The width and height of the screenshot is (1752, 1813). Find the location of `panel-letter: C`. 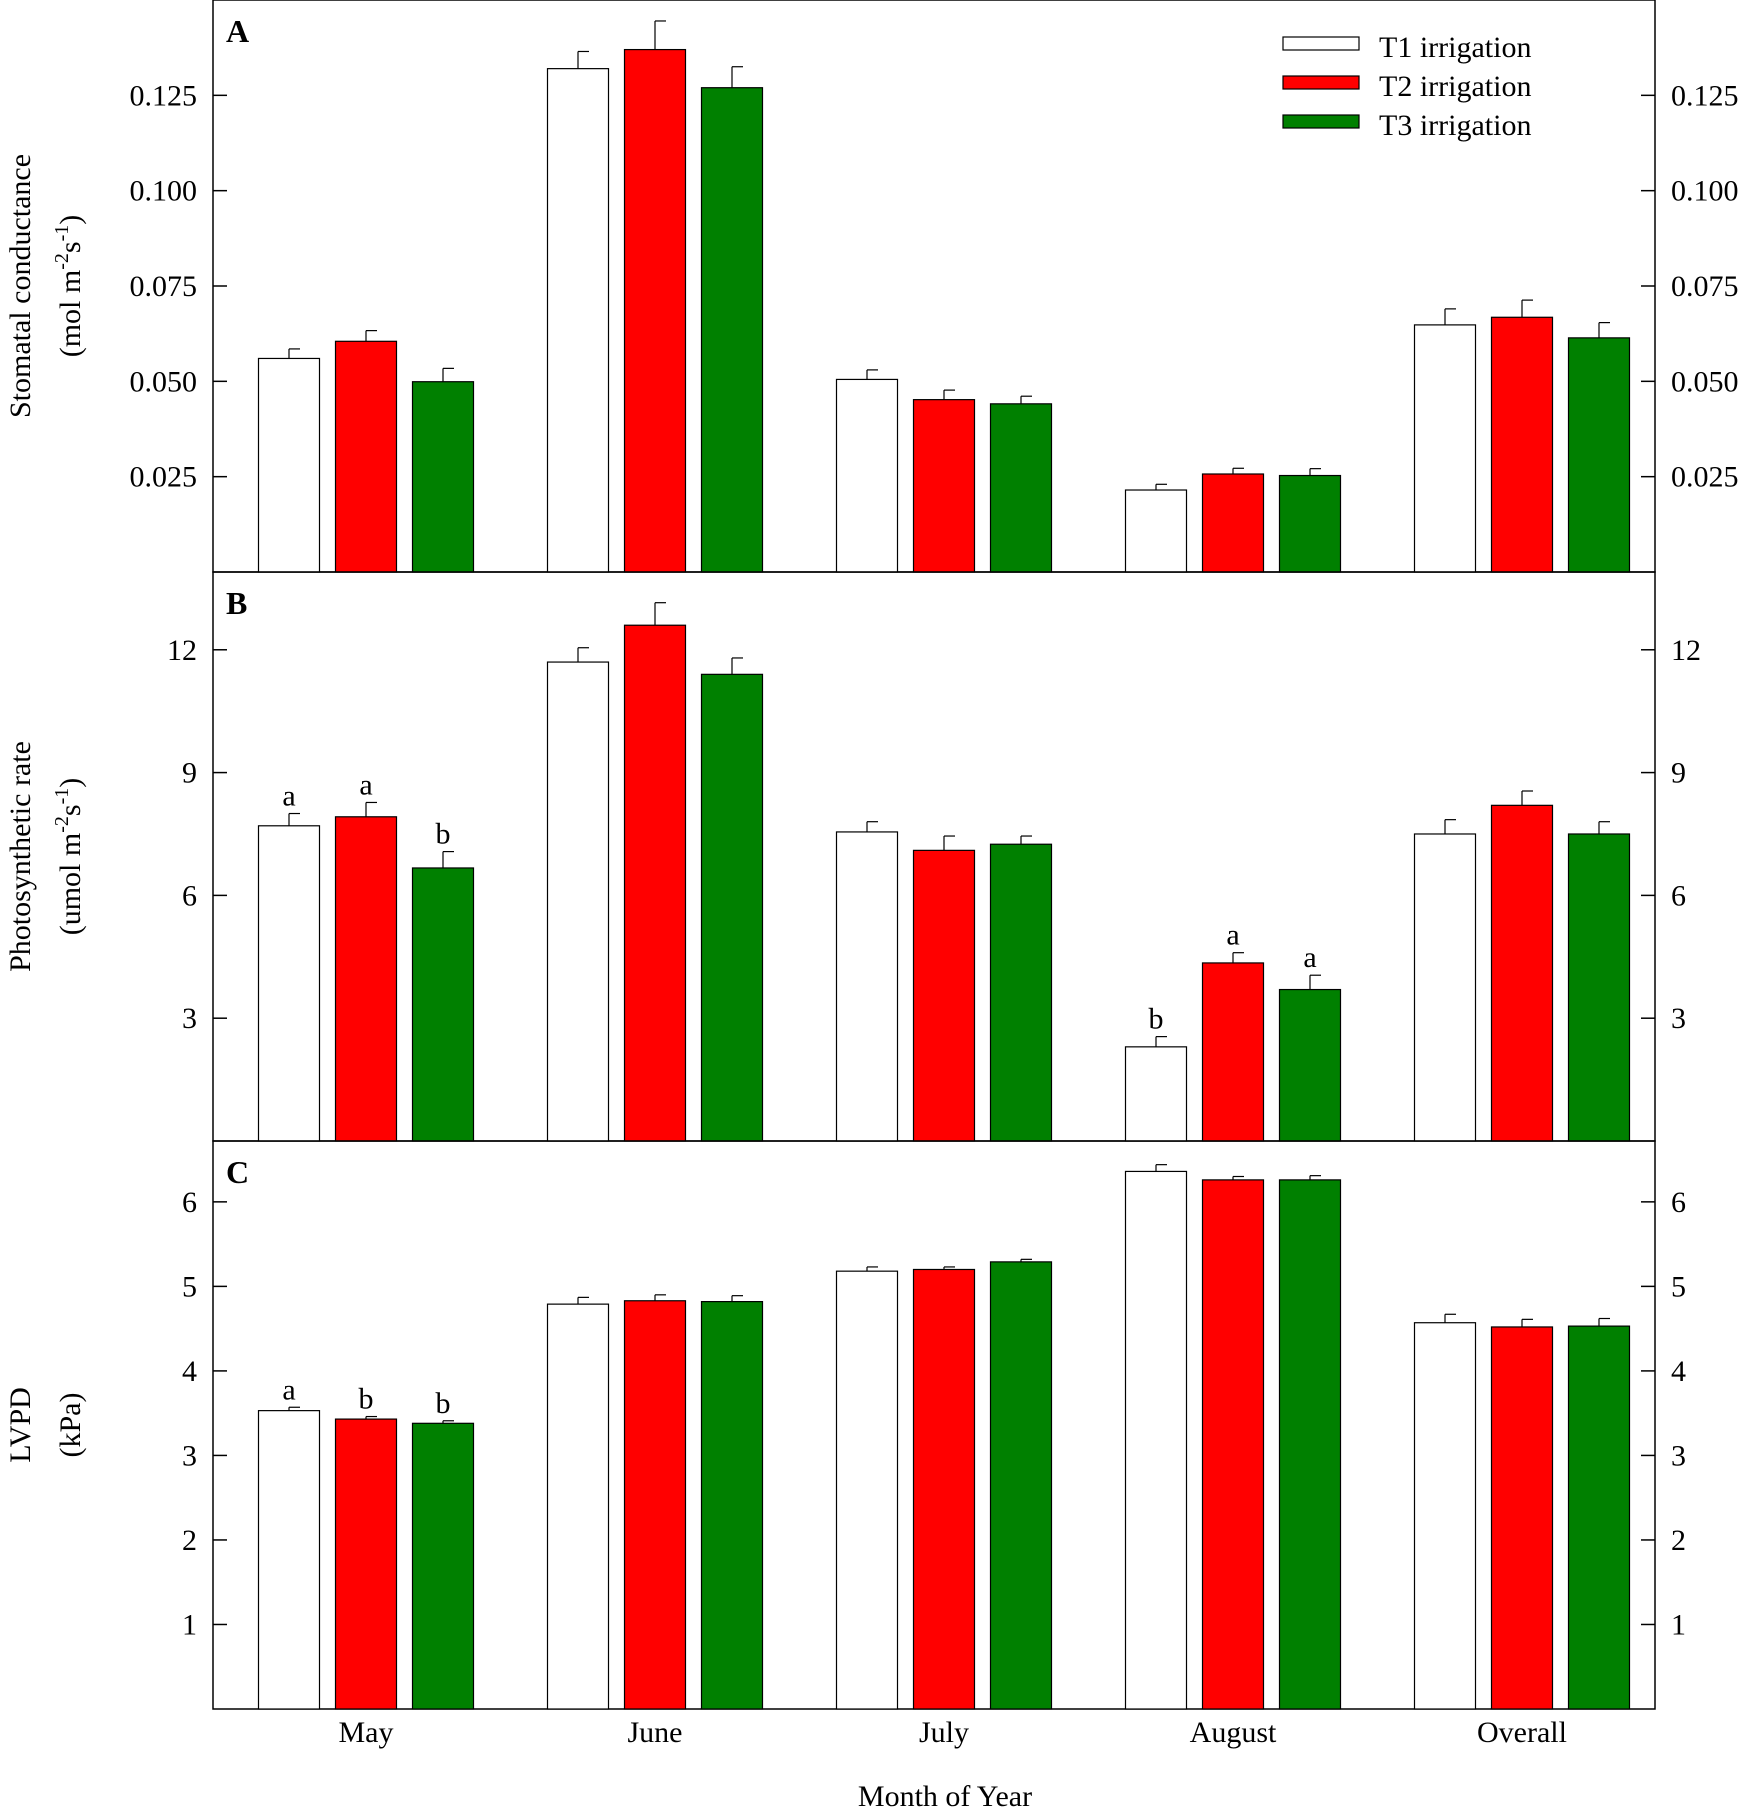

panel-letter: C is located at coordinates (237, 1172).